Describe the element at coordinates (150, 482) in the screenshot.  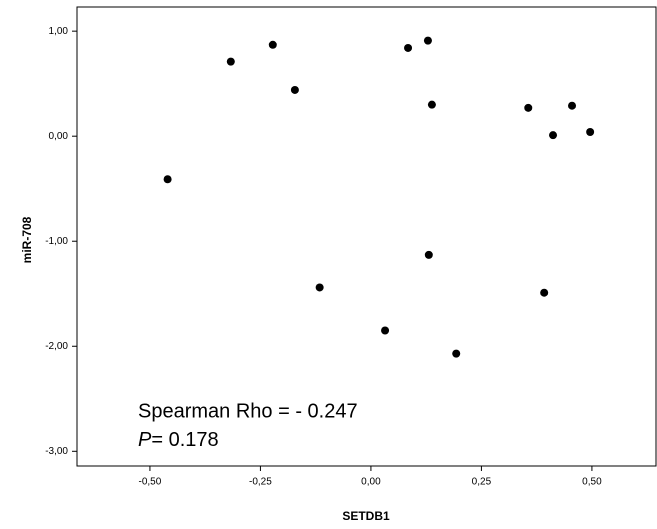
I see `x-tick-label: -0,50` at that location.